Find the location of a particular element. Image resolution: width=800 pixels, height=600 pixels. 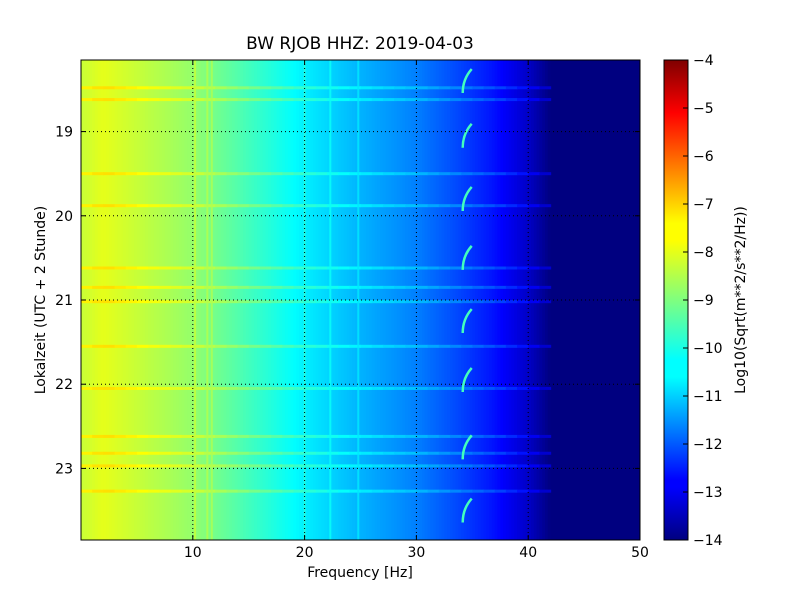

x-tick-label: 50 is located at coordinates (640, 553).